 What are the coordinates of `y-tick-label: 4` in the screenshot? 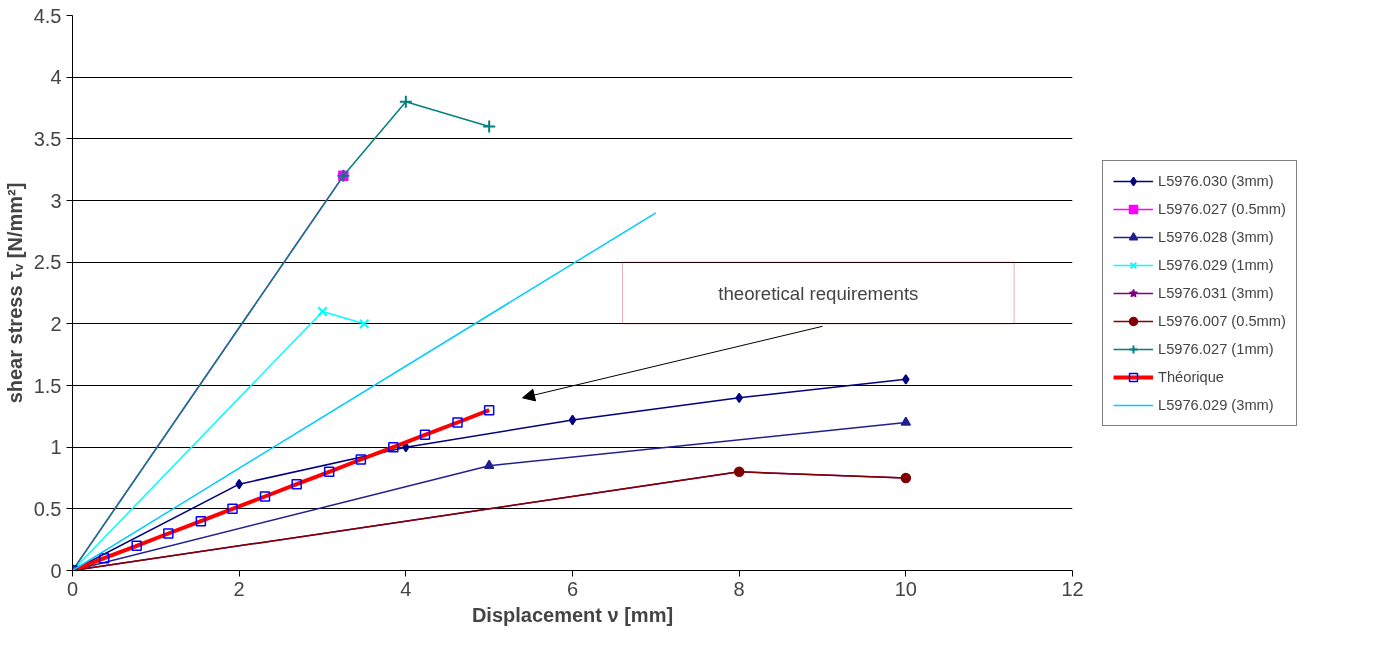 It's located at (56, 77).